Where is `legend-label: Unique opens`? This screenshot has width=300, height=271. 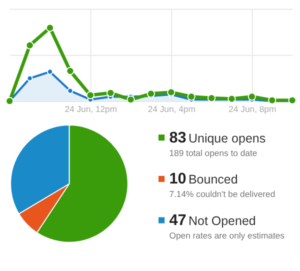
legend-label: Unique opens is located at coordinates (227, 138).